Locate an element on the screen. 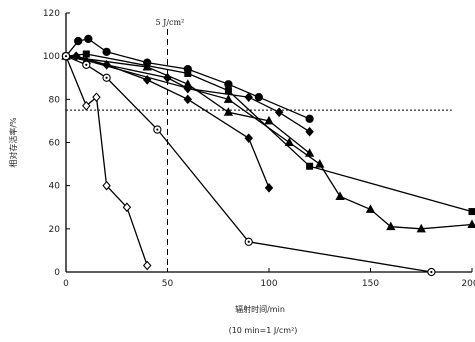  x-axis-label: 辐射时间/min is located at coordinates (260, 309).